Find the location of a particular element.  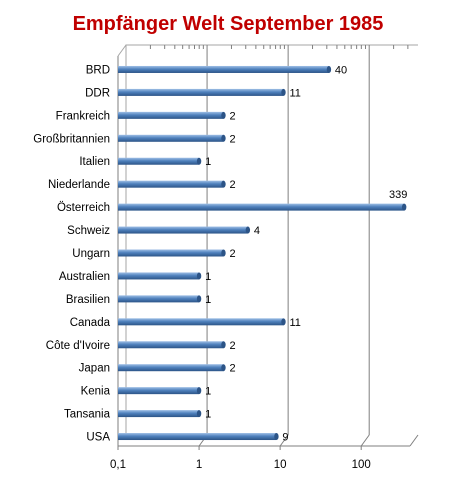

category-label: Ungarn is located at coordinates (91, 254).